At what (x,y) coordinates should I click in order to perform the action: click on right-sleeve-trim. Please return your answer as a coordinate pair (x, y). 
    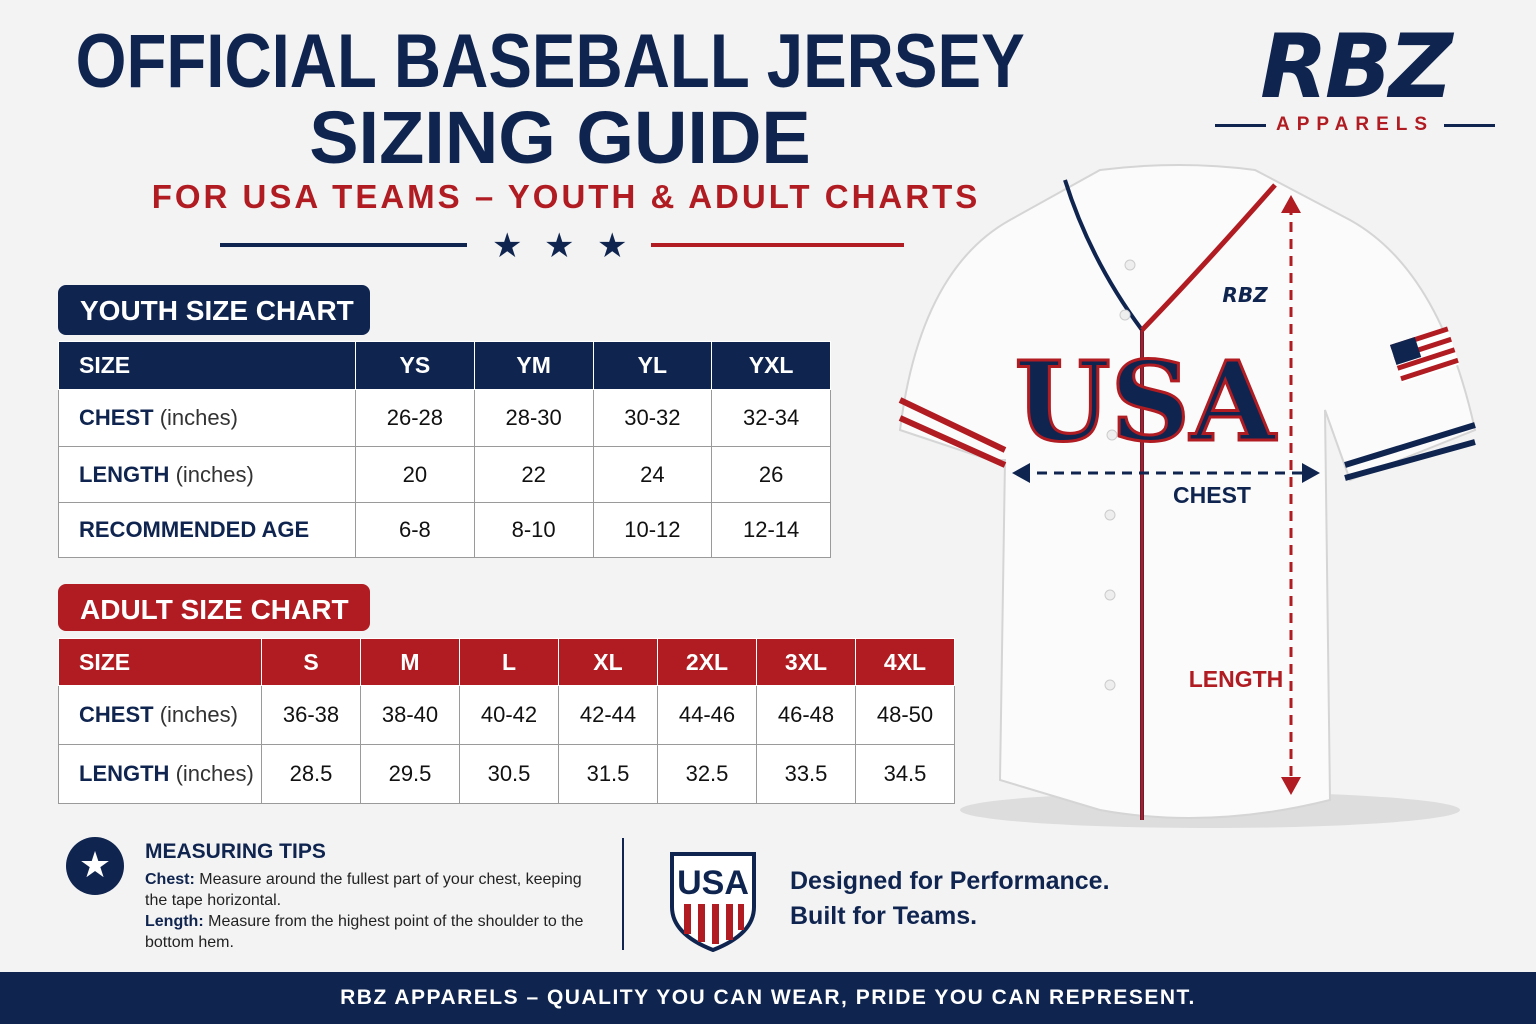
    Looking at the image, I should click on (1410, 451).